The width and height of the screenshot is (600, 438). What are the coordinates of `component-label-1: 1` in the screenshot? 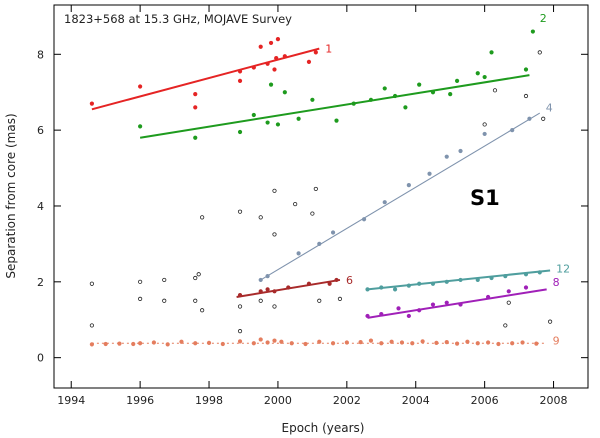 It's located at (328, 49).